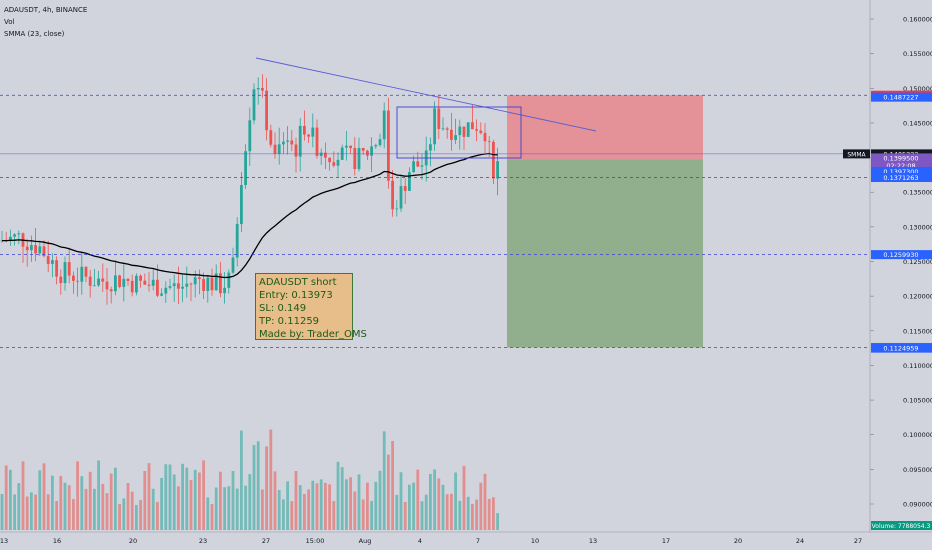 This screenshot has width=932, height=550. Describe the element at coordinates (800, 541) in the screenshot. I see `time-tick-label: 24` at that location.